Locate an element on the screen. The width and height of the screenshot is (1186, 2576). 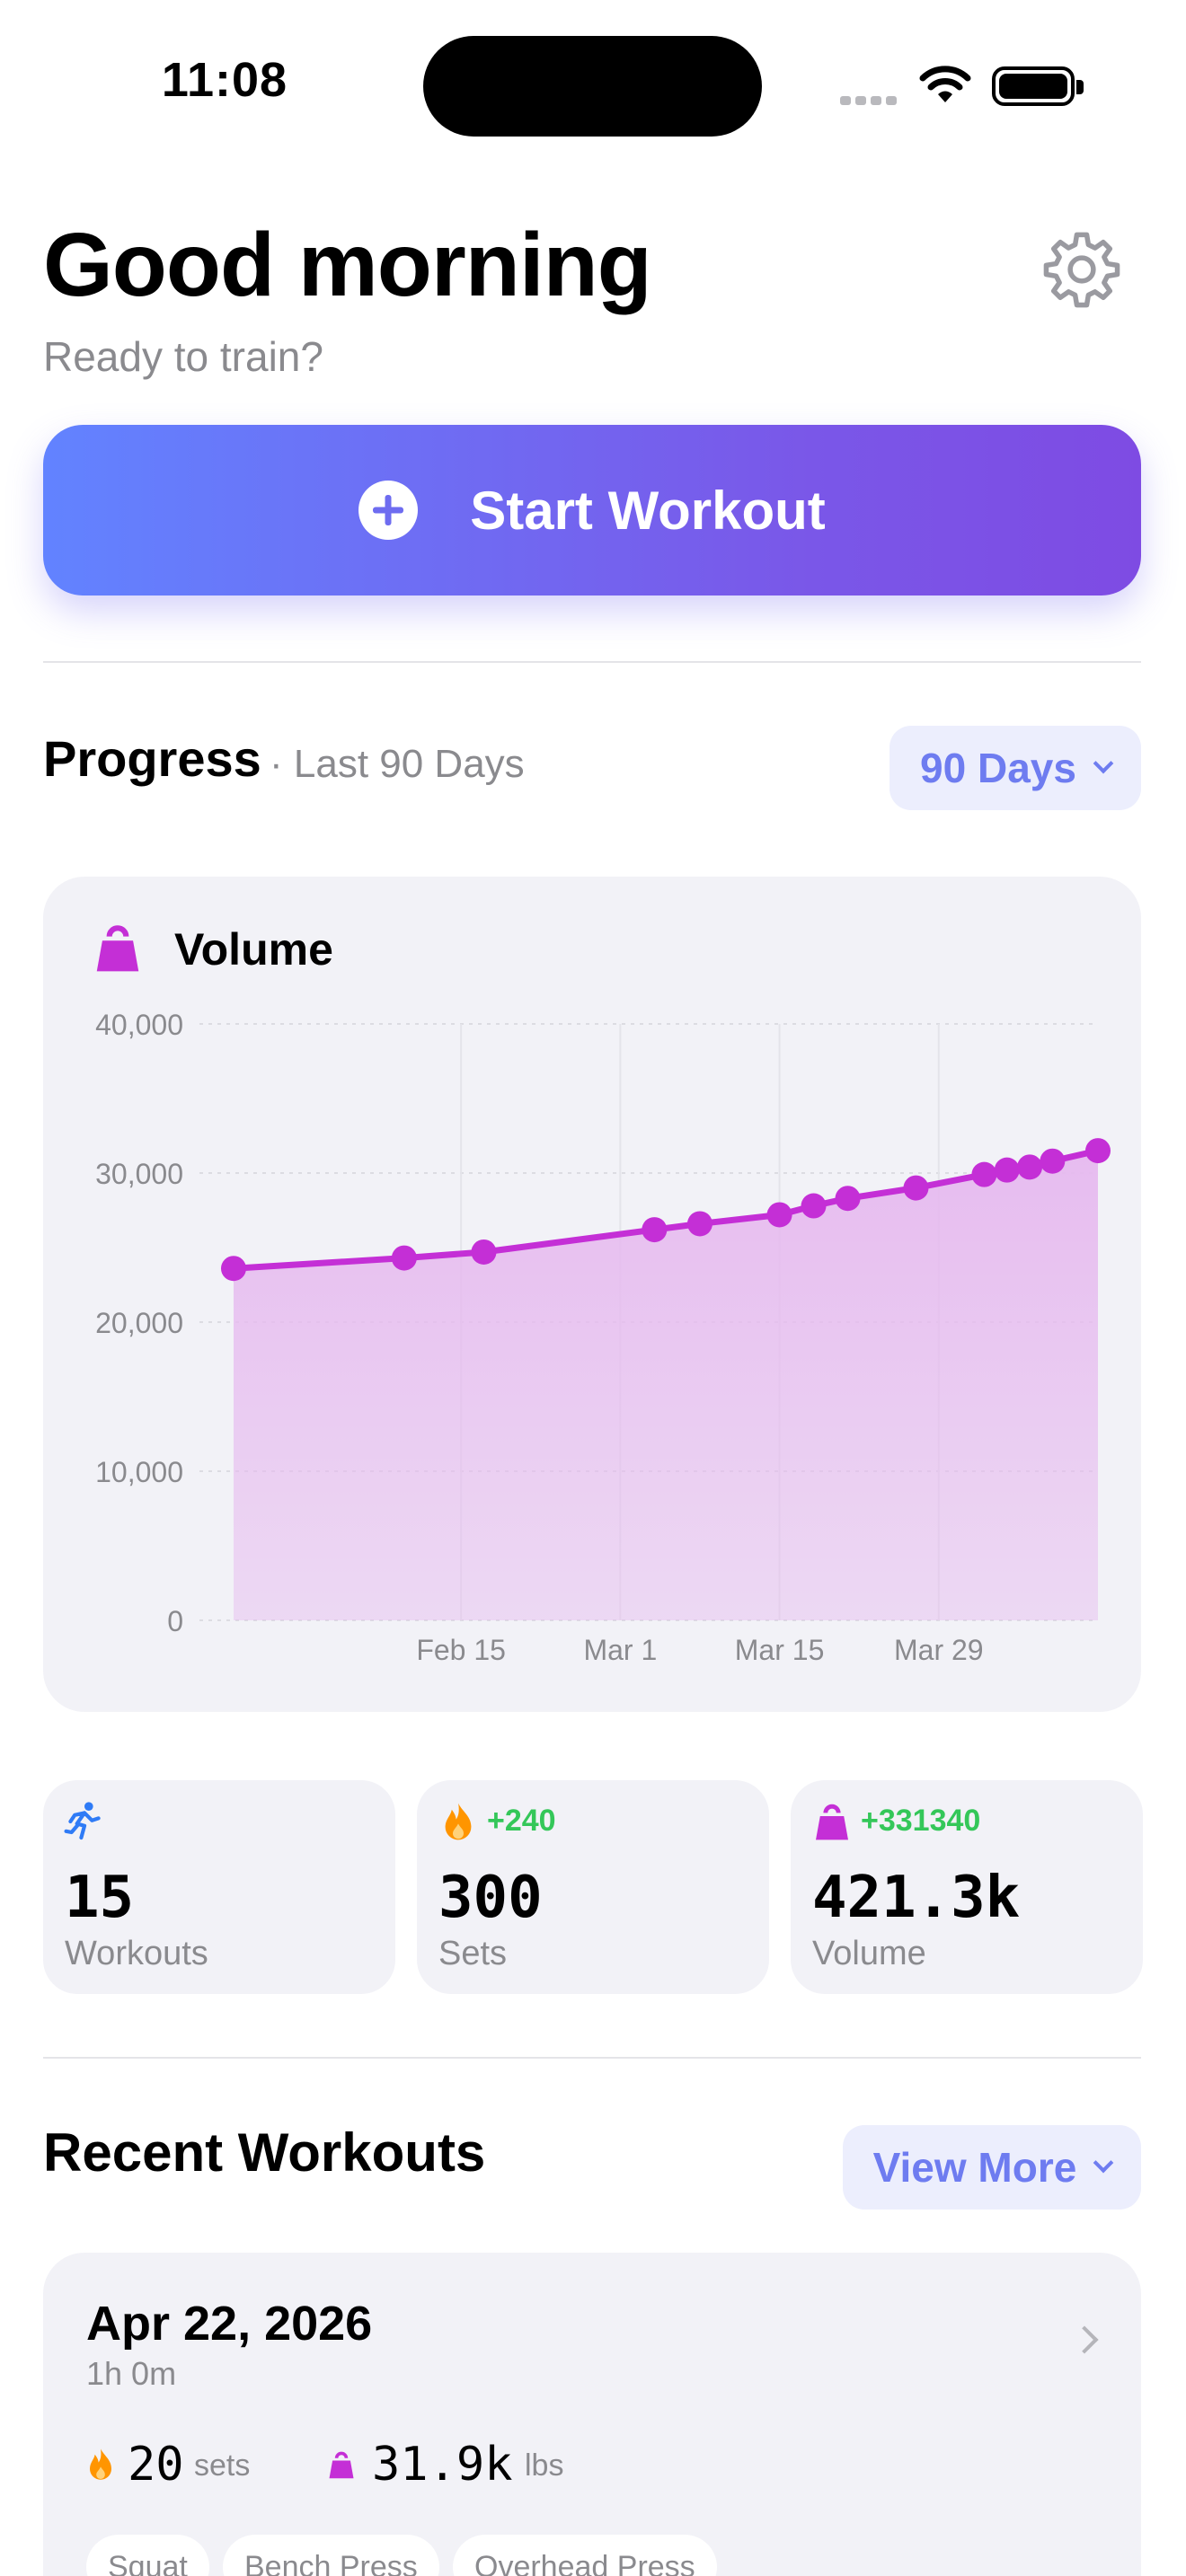
stat-value: 421.3k is located at coordinates (916, 1898).